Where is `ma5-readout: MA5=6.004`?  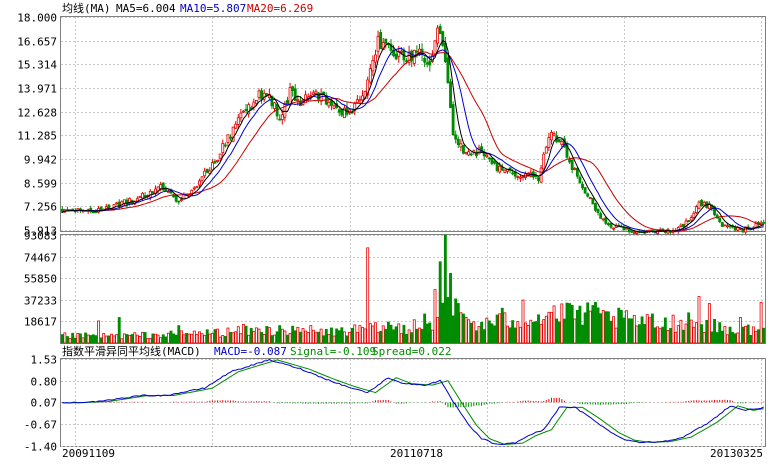
ma5-readout: MA5=6.004 is located at coordinates (146, 8).